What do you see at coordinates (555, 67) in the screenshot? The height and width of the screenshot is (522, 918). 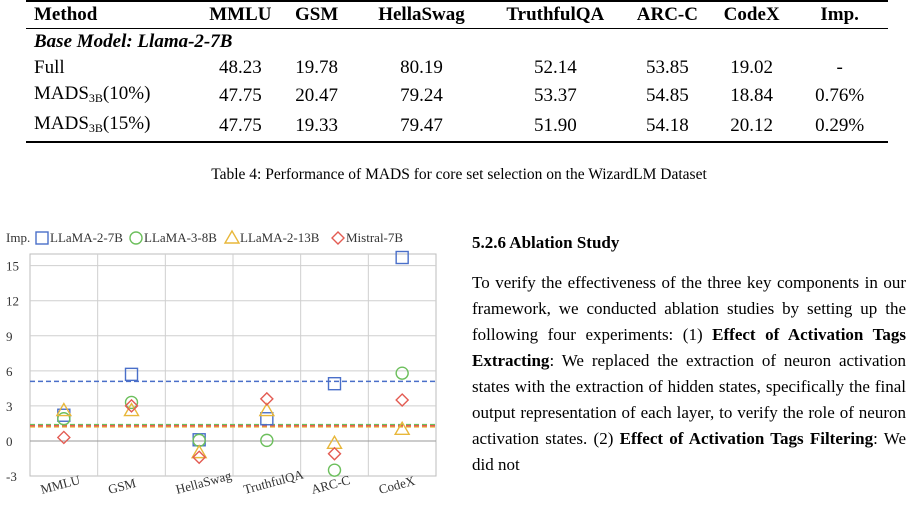 I see `cell: 52.14` at bounding box center [555, 67].